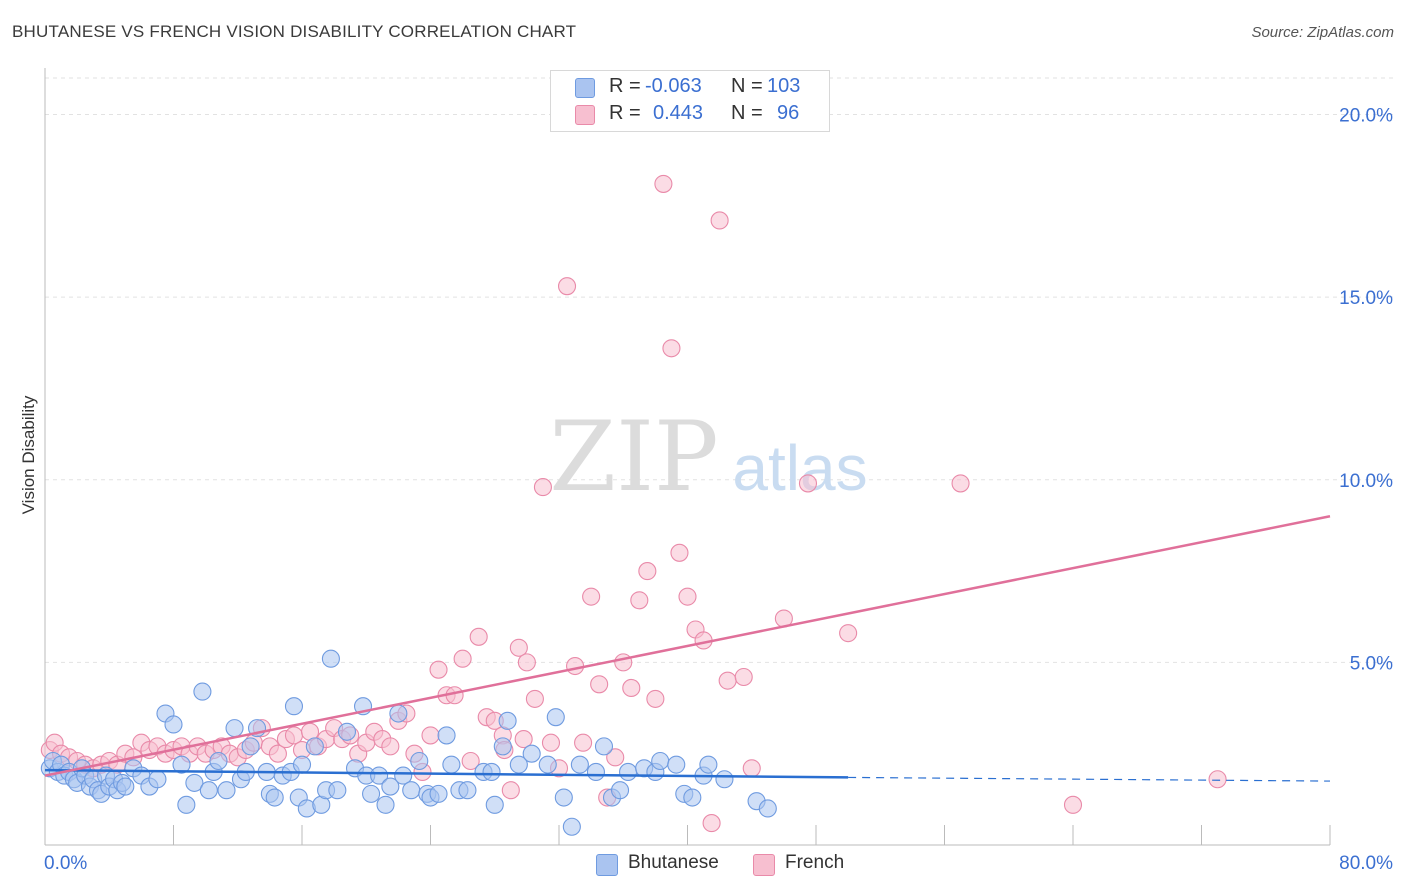  Describe the element at coordinates (673, 86) in the screenshot. I see `legend-r-value: -0.063` at that location.